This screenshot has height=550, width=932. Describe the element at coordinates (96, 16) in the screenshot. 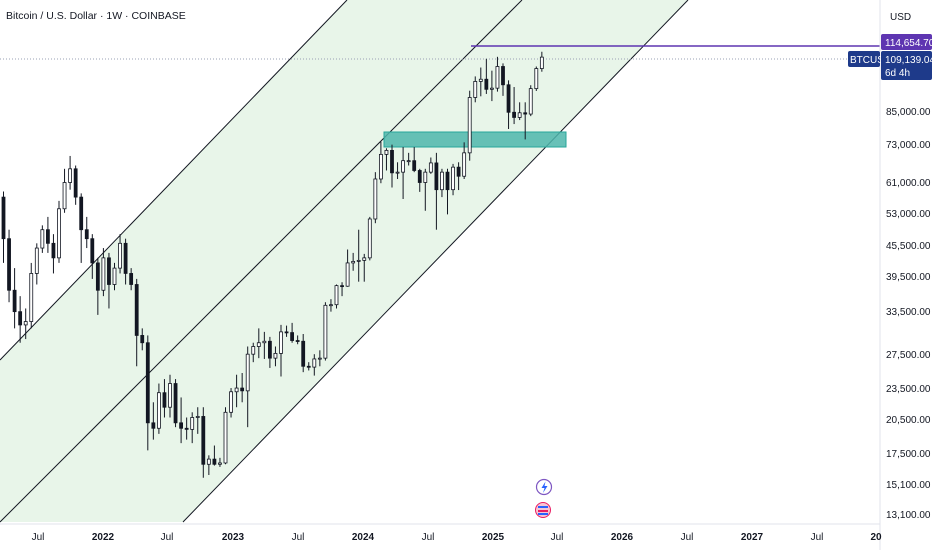

I see `chart-title: Bitcoin / U.S. Dollar · 1W · COINBASE` at that location.